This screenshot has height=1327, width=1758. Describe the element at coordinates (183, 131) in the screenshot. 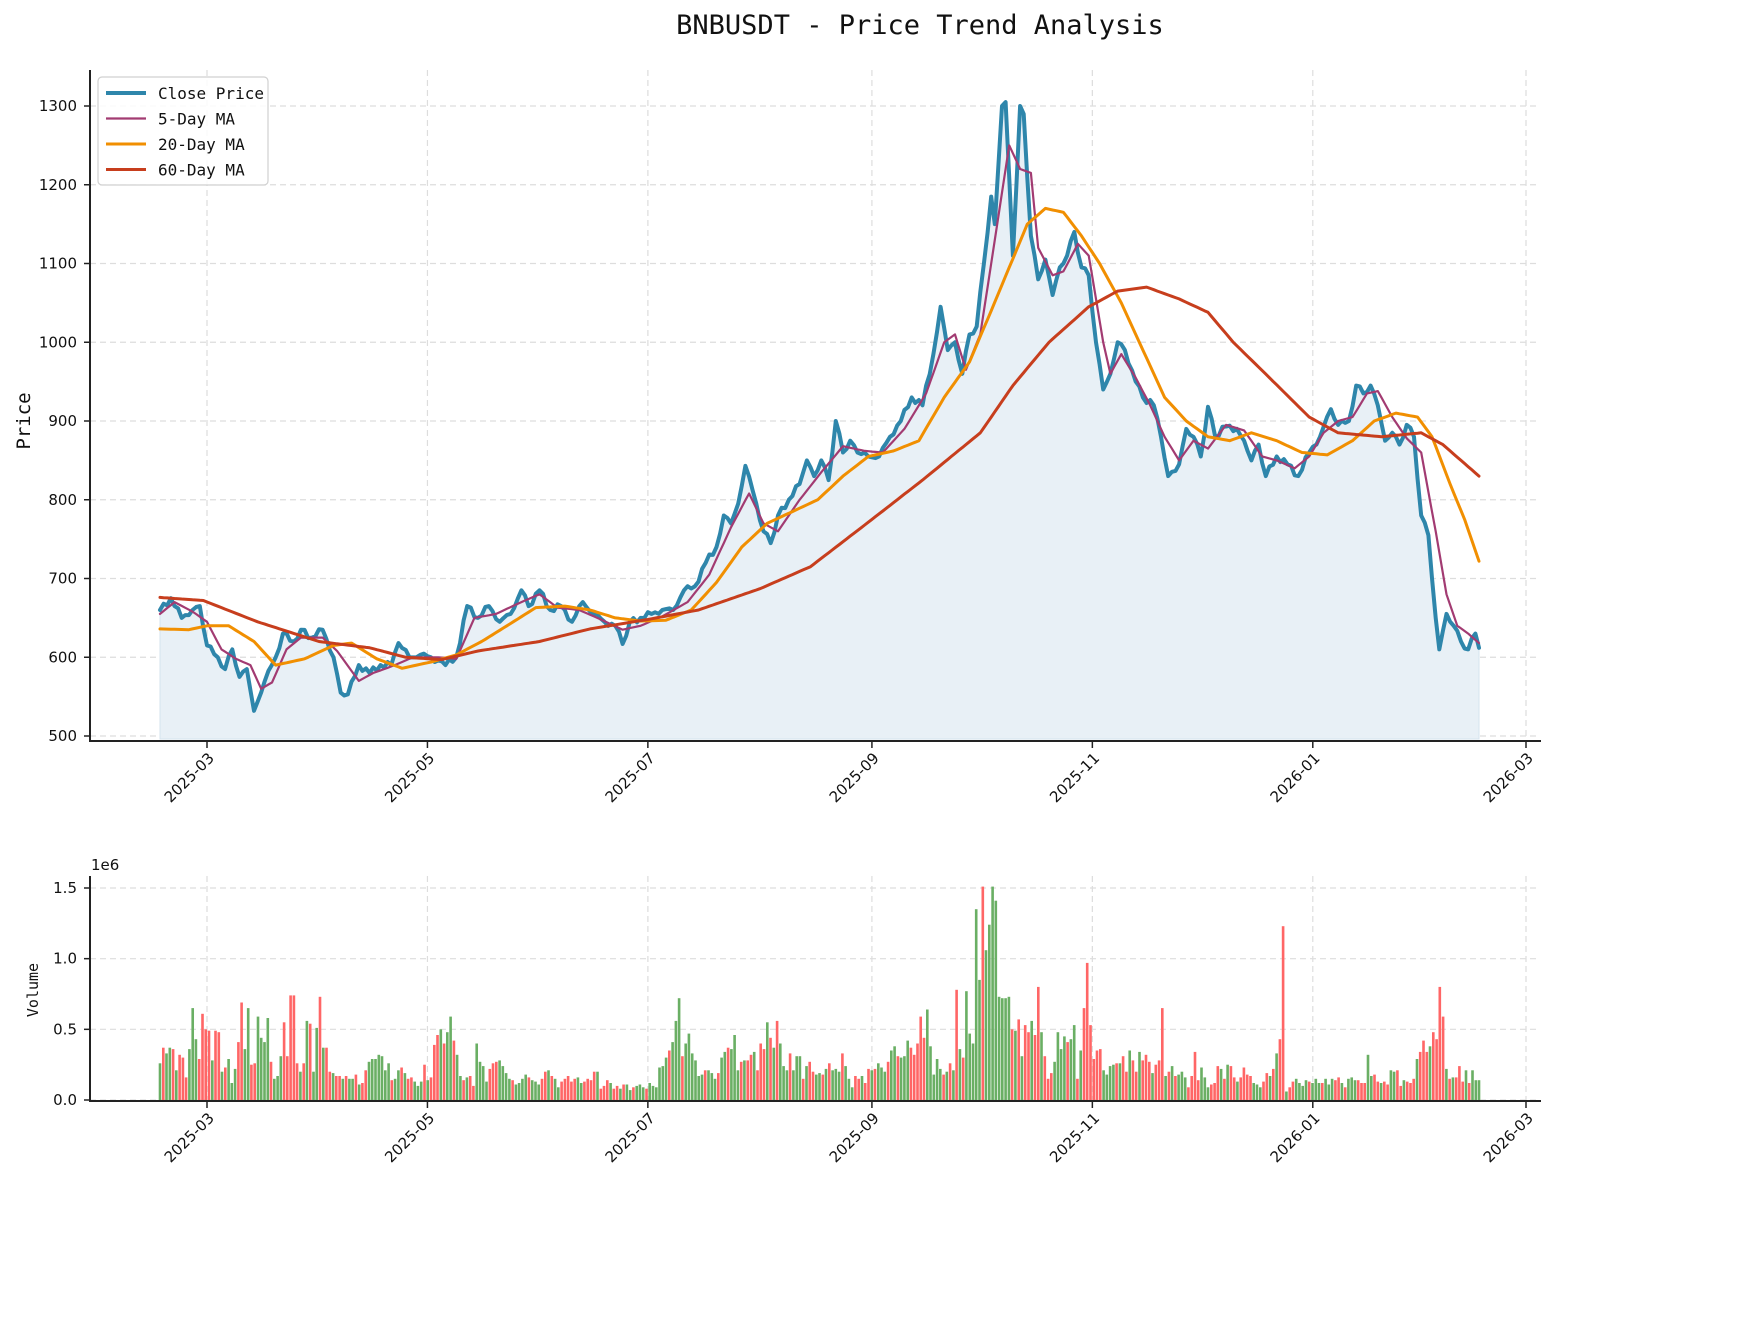

I see `legend: Close Price 5-Day MA 20-Day MA 60-Day MA` at that location.